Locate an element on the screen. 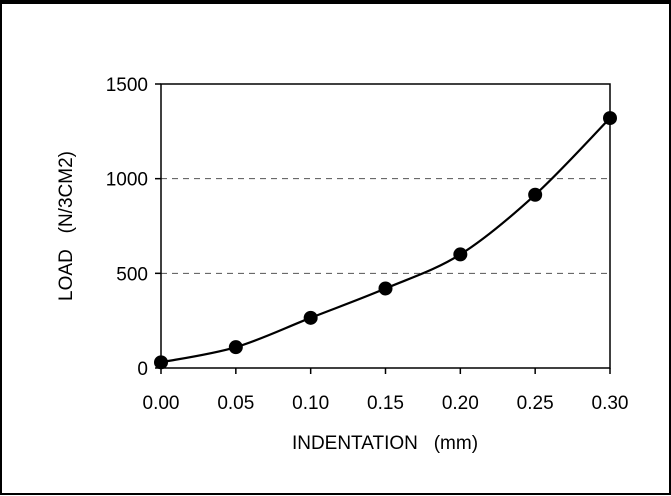 This screenshot has height=496, width=671. x-tick-label: 0.25 is located at coordinates (535, 403).